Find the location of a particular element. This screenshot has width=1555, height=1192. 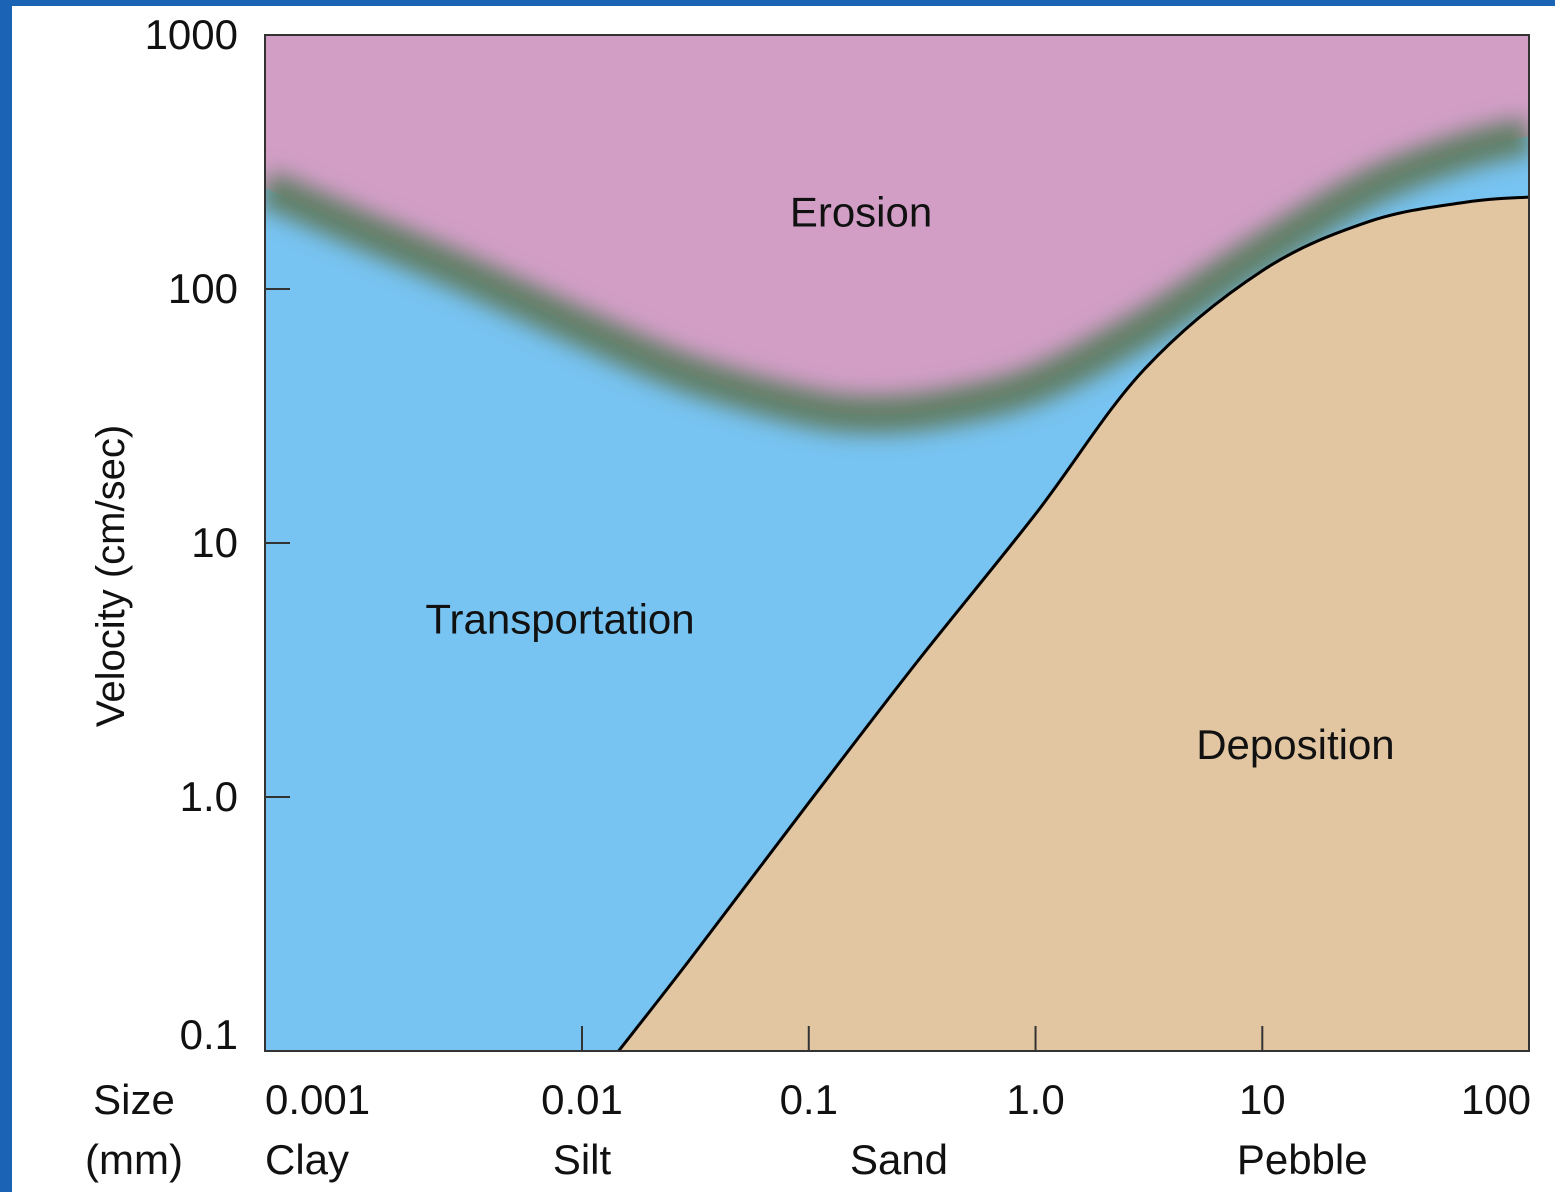

x-axis: 0.001 0.01 0.1 1.0 10 100 is located at coordinates (898, 1074).